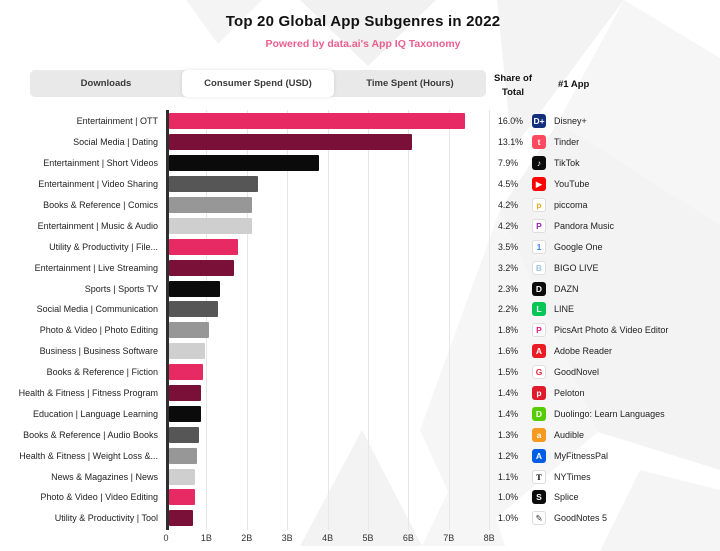 Image resolution: width=720 pixels, height=551 pixels. Describe the element at coordinates (510, 121) in the screenshot. I see `share-value: 16.0%` at that location.